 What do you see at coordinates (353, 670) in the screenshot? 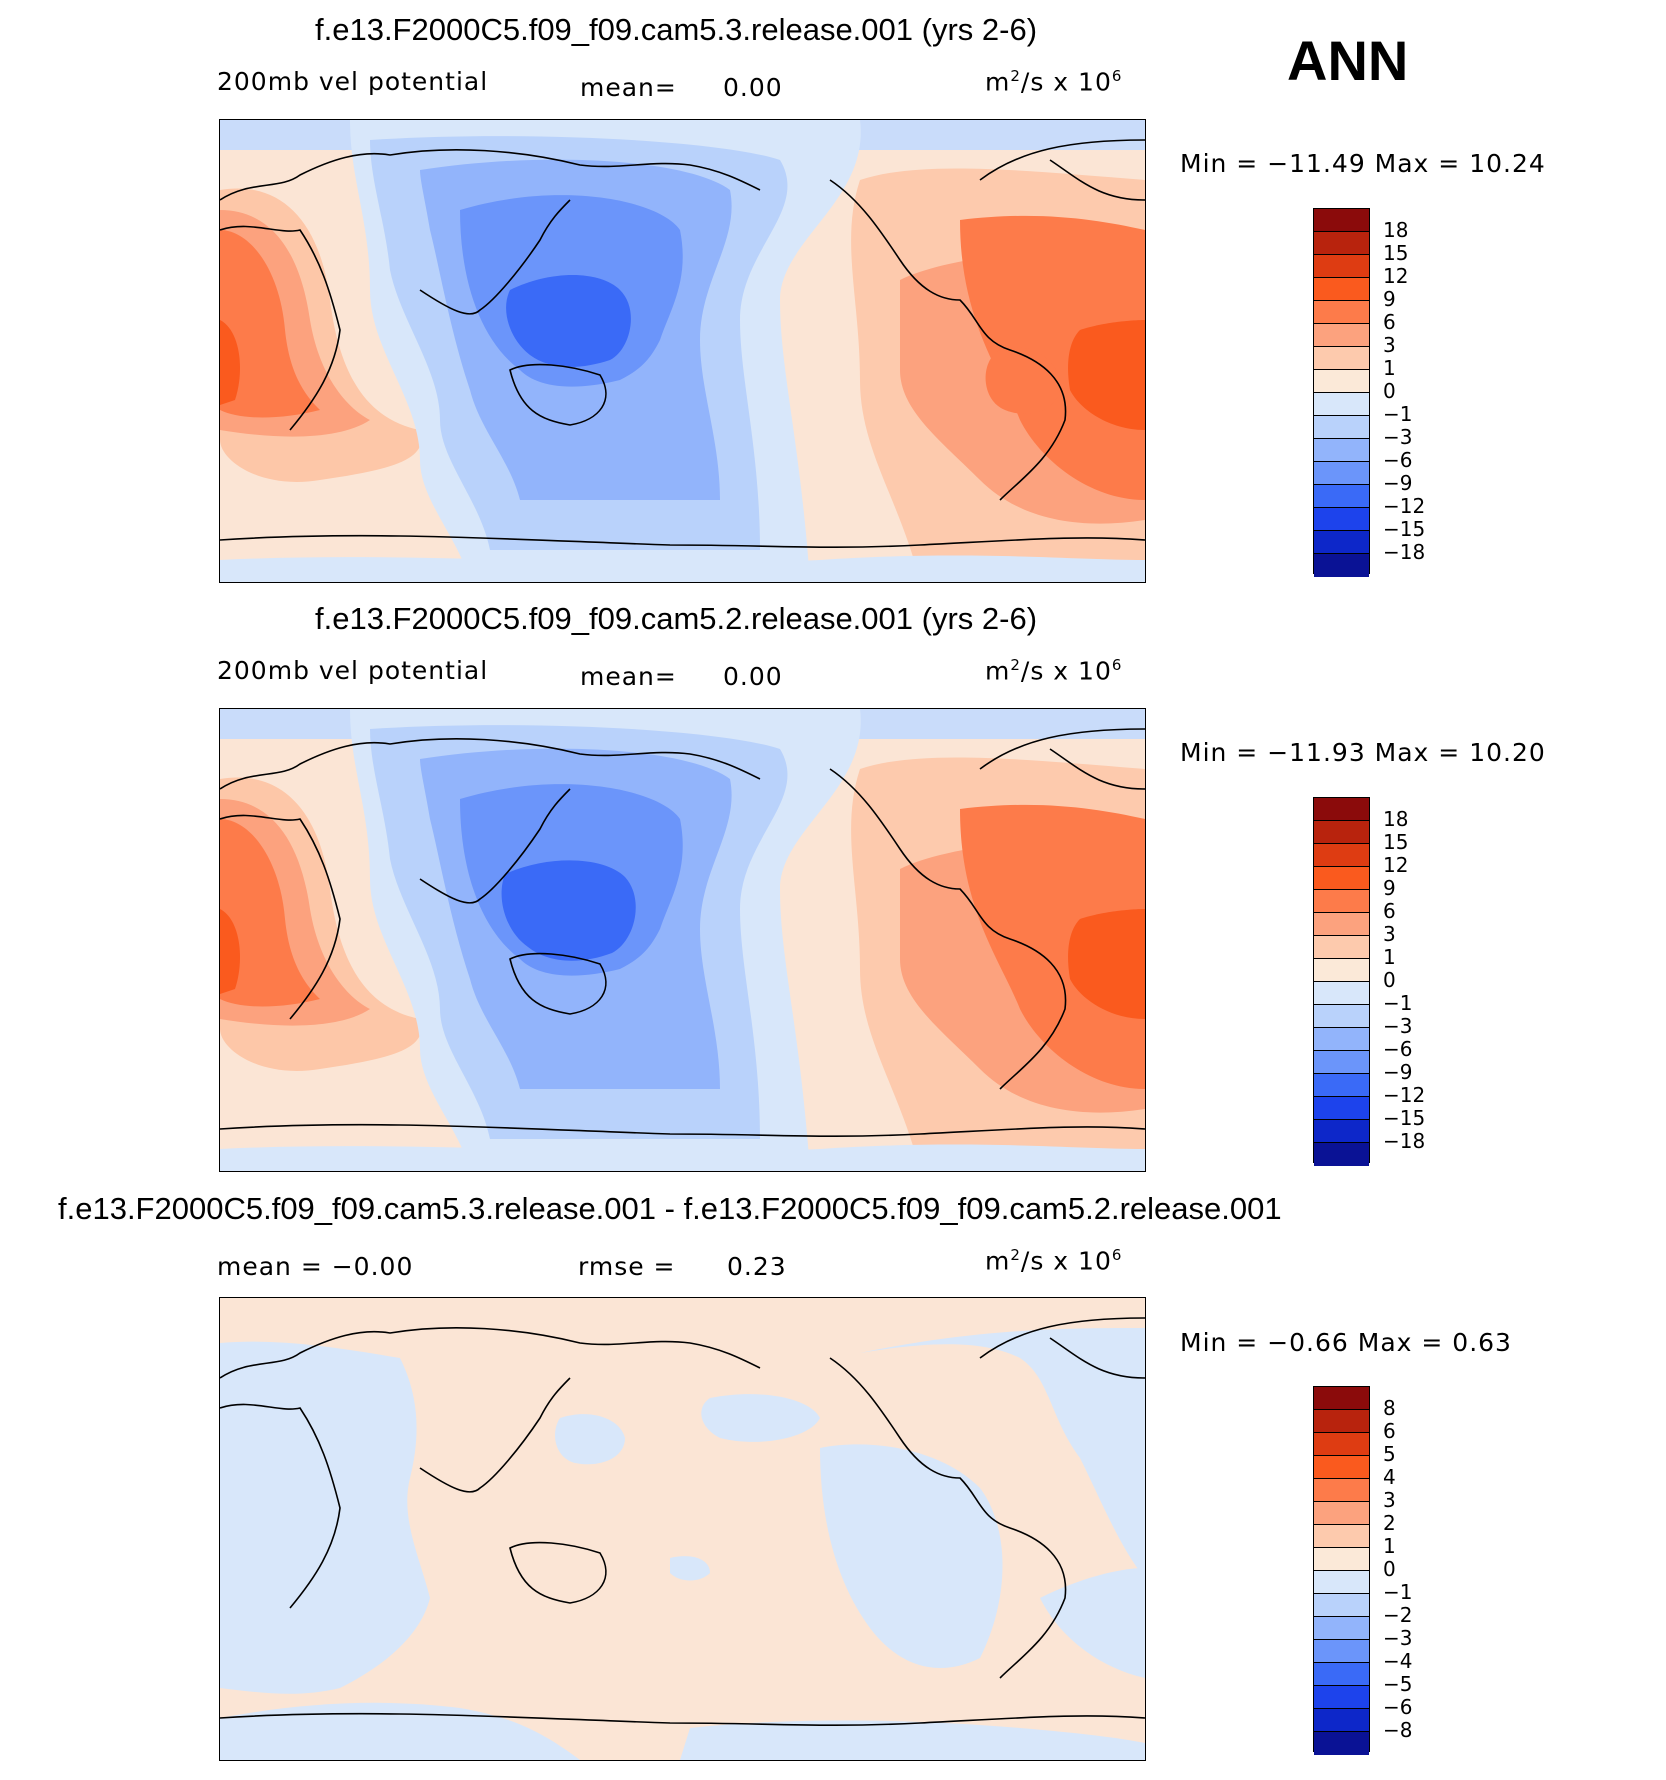
I see `panel-2-field-label: 200mb vel potential` at bounding box center [353, 670].